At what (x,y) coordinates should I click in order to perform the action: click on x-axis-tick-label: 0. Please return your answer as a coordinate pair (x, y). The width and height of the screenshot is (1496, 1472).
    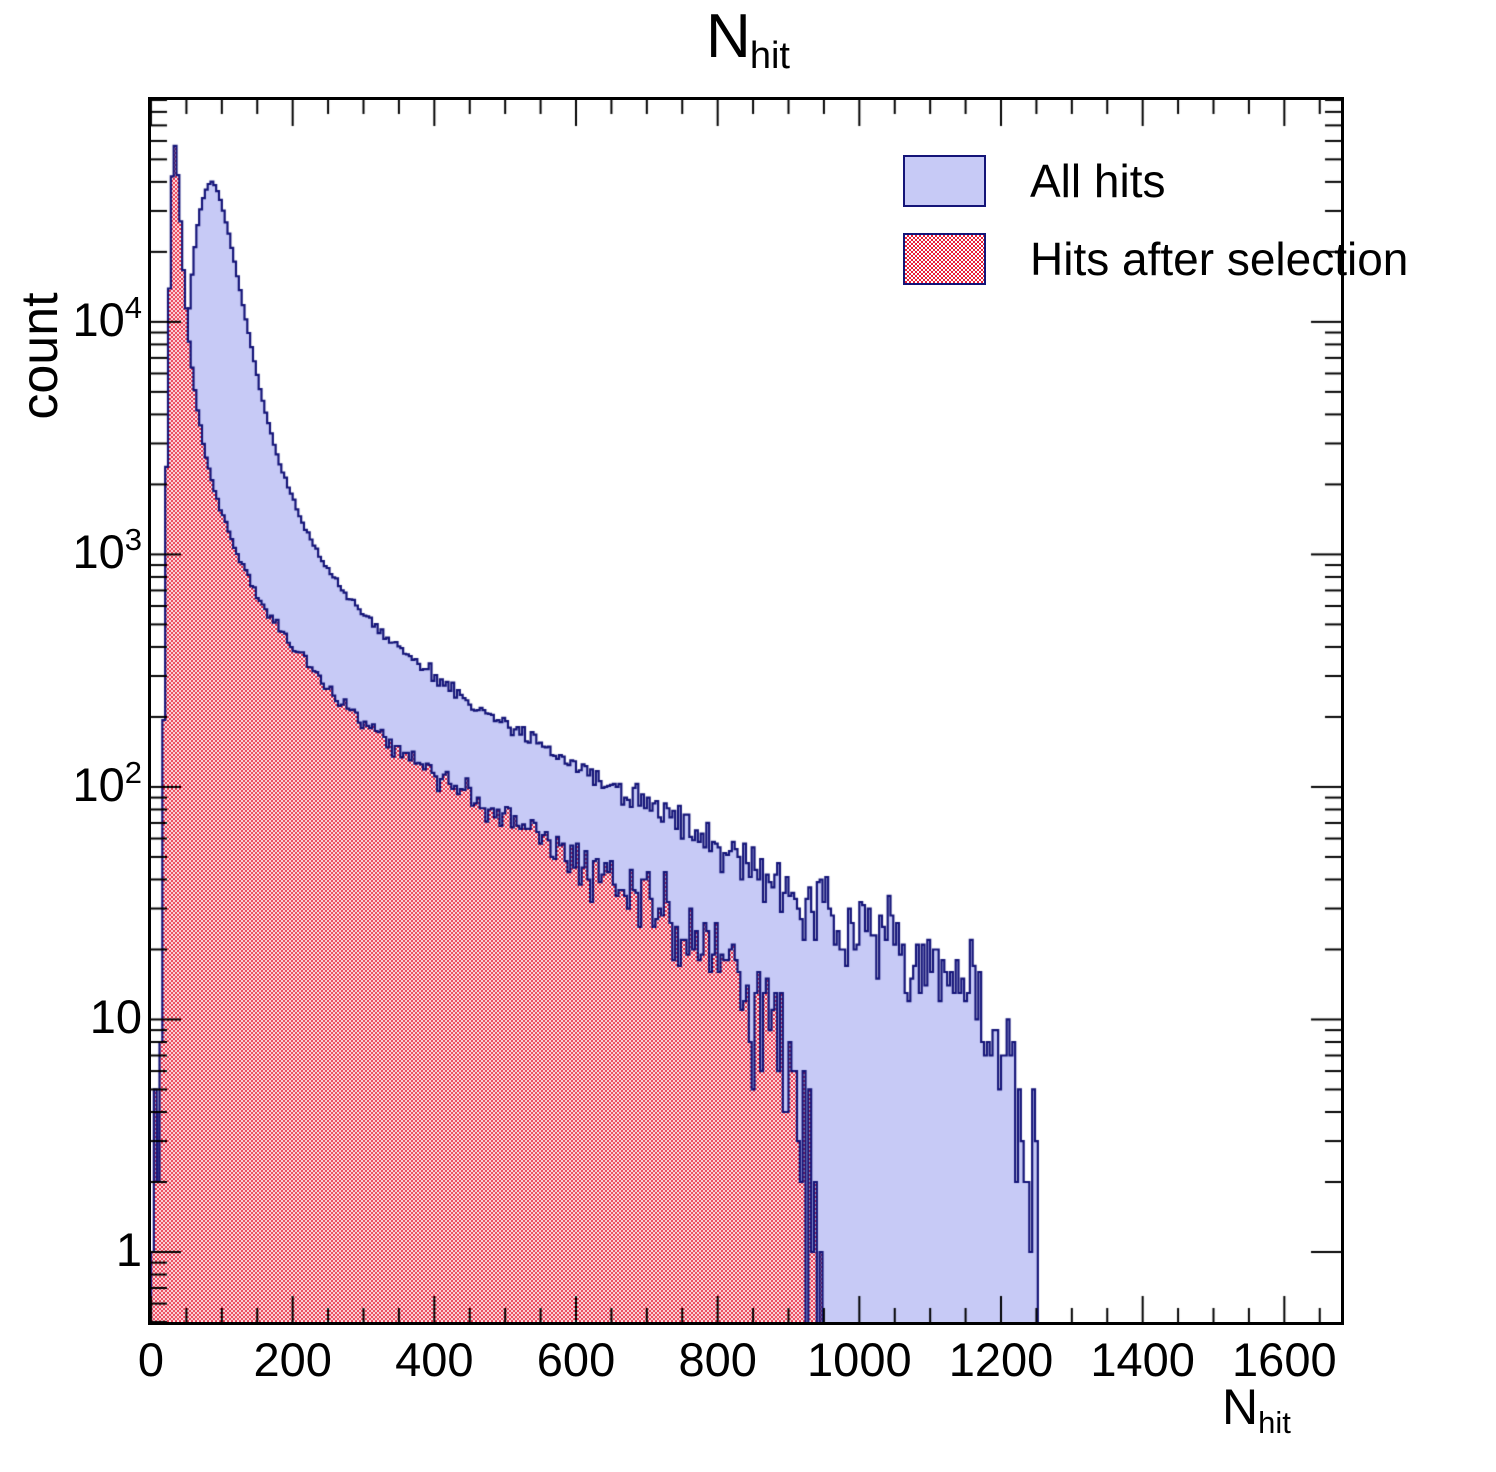
    Looking at the image, I should click on (151, 1359).